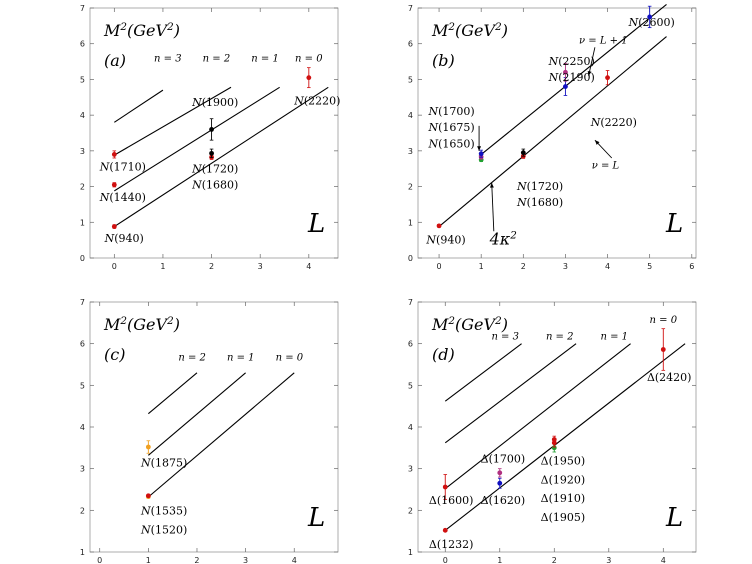  I want to click on x-tick-label: 5, so click(649, 266).